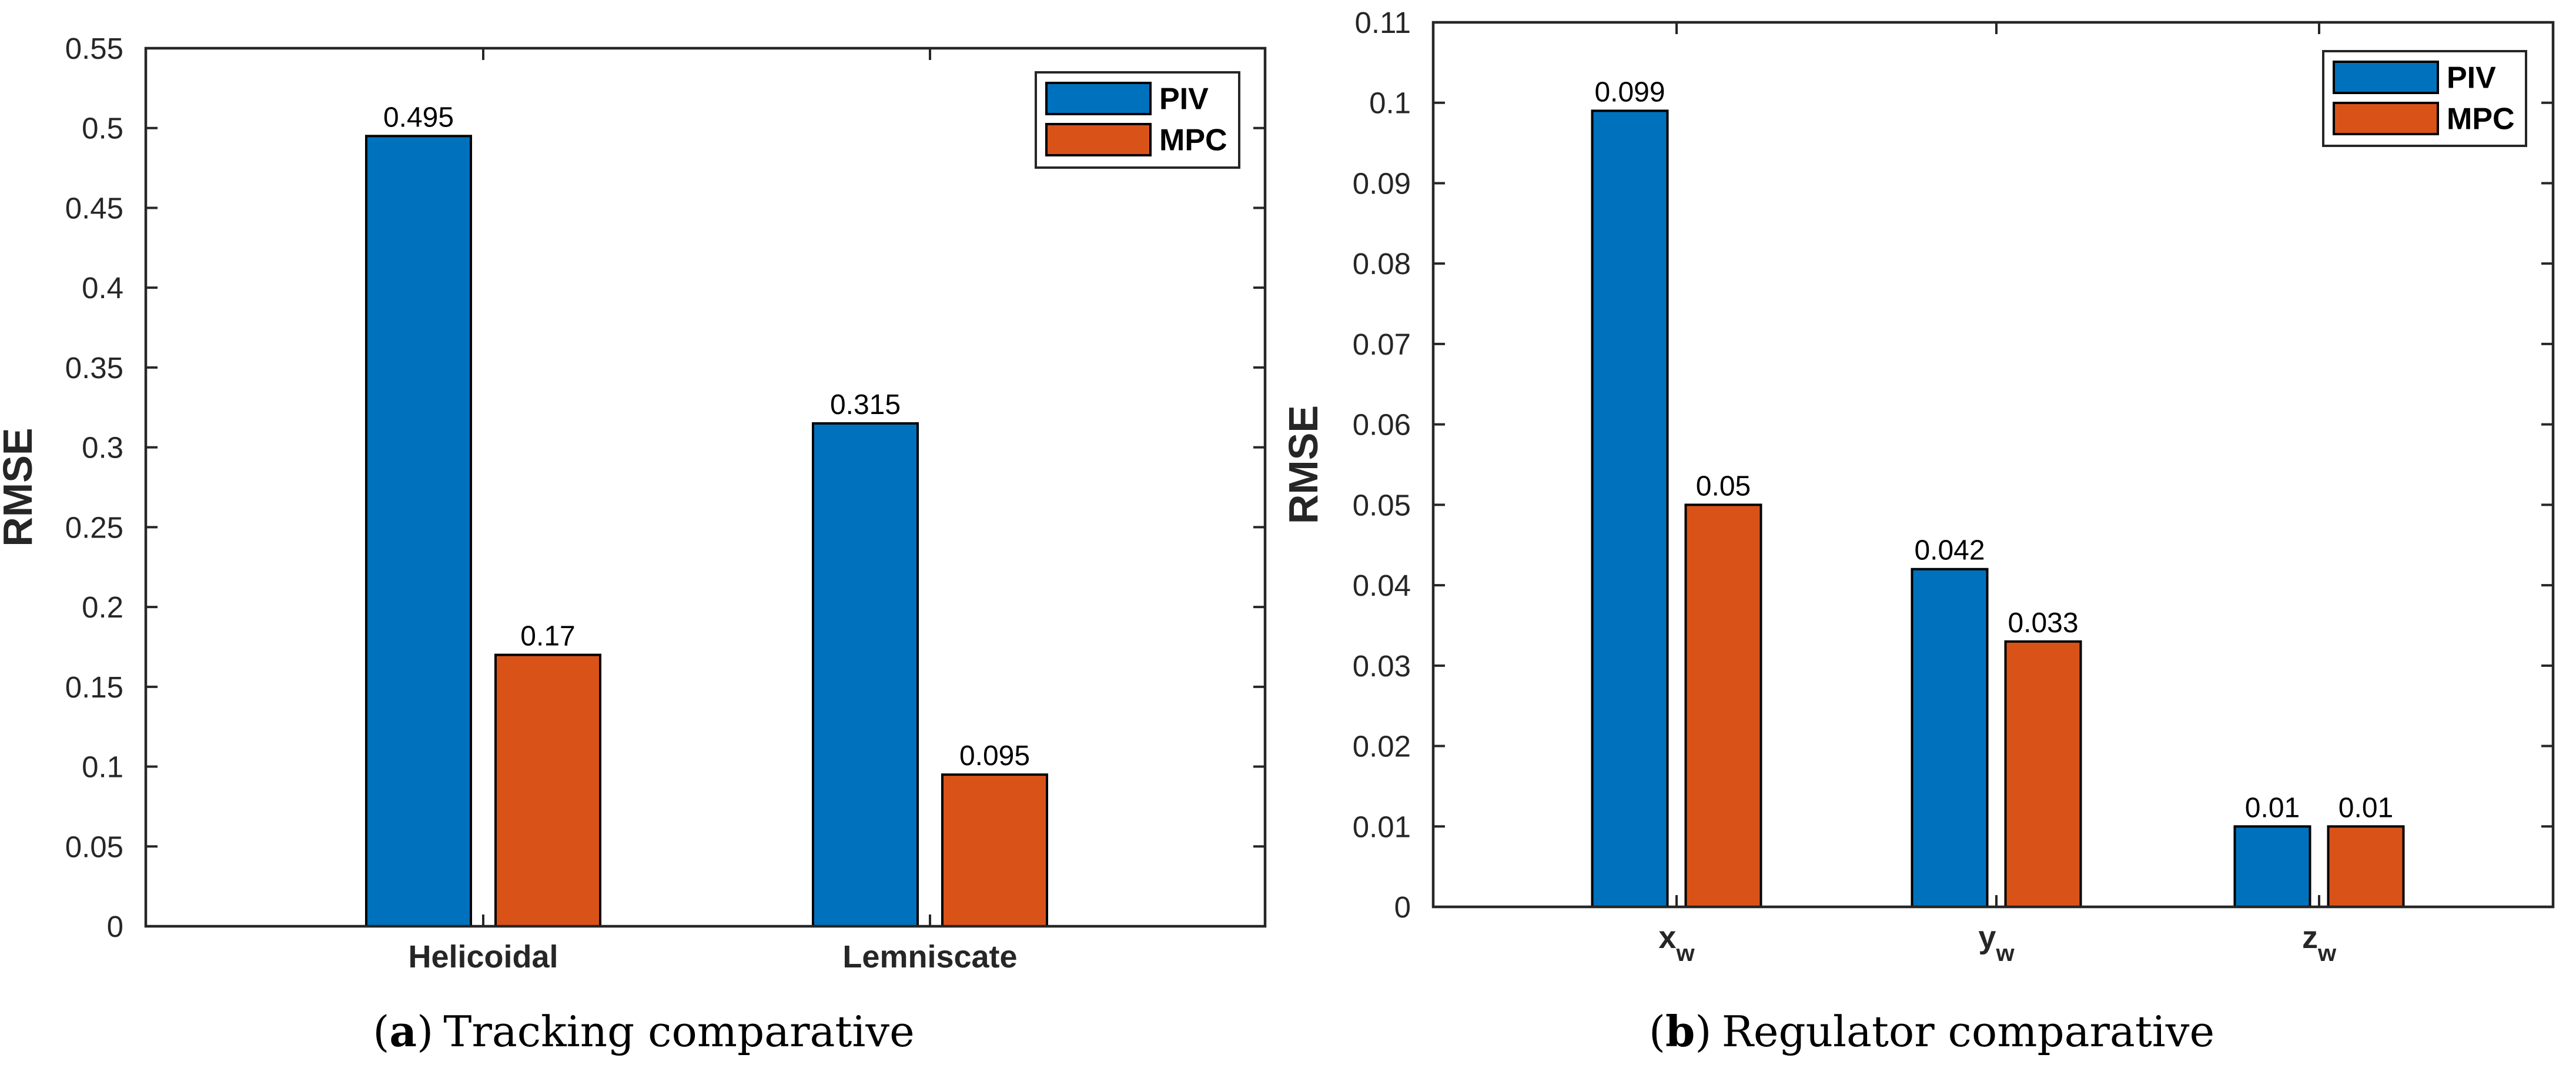 The height and width of the screenshot is (1078, 2576). What do you see at coordinates (102, 288) in the screenshot?
I see `y-tick-label: 0.4` at bounding box center [102, 288].